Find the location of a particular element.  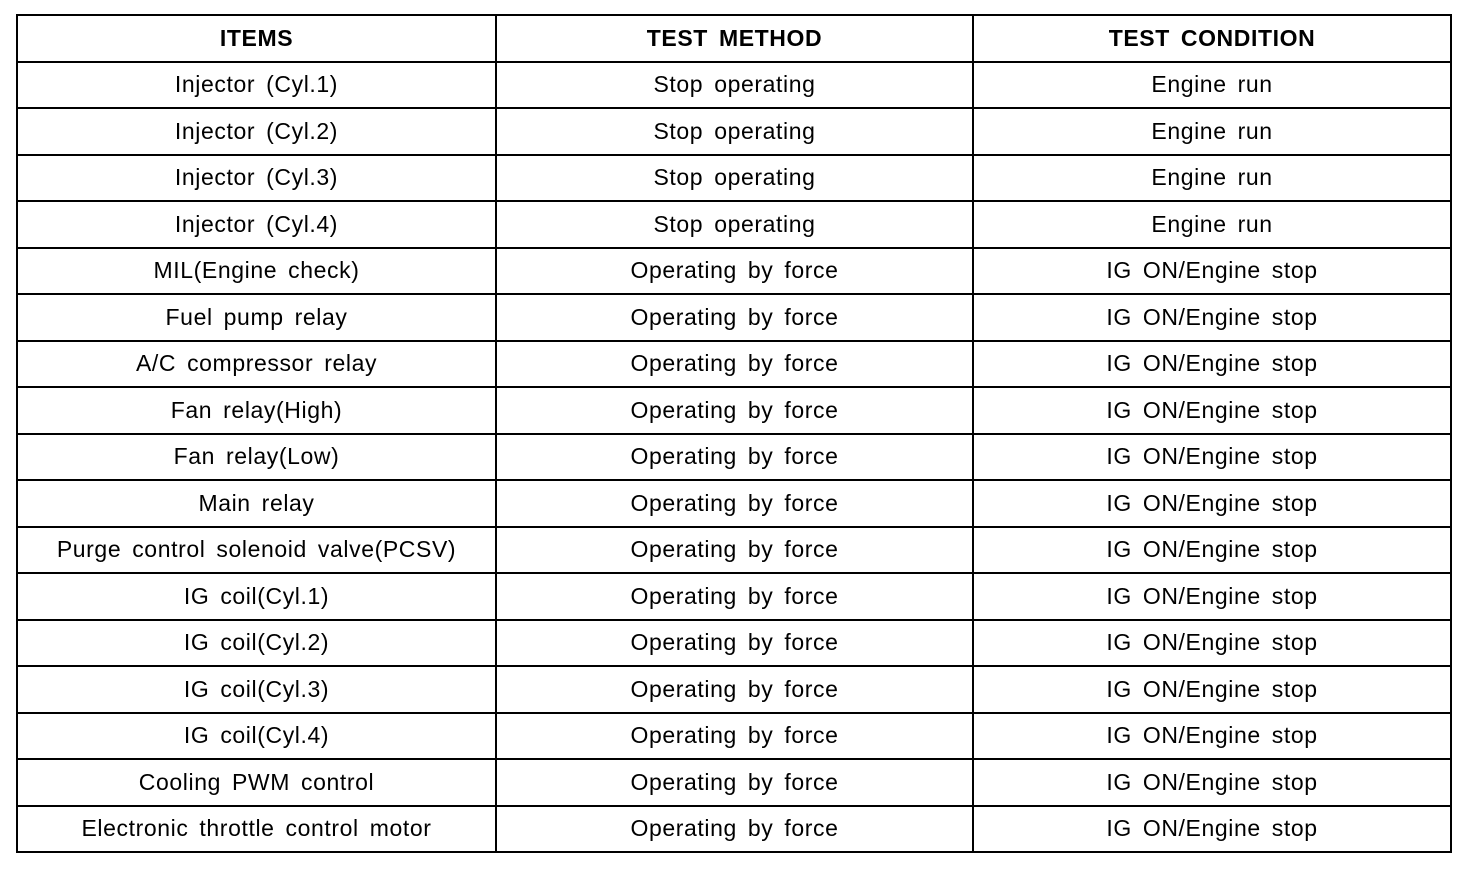

item-cell: Injector (Cyl.1) is located at coordinates (256, 84).